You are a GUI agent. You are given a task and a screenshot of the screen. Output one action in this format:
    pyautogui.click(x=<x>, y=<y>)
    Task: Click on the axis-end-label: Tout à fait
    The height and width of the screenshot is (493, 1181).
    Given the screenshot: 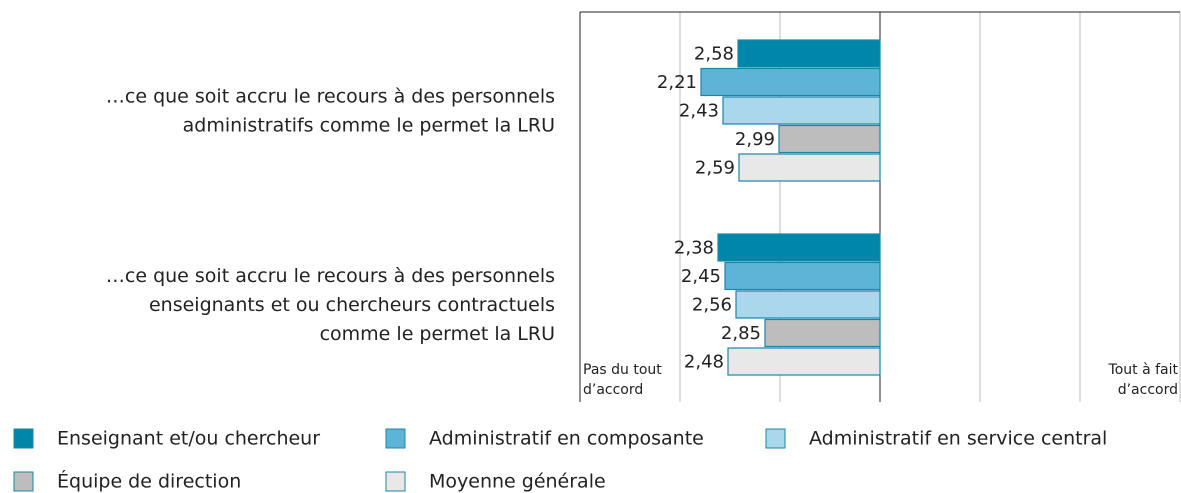 What is the action you would take?
    pyautogui.click(x=1143, y=370)
    